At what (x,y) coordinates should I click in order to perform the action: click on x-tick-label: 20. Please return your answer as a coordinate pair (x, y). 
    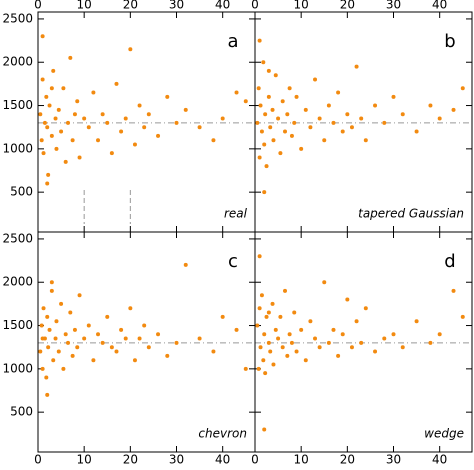
    Looking at the image, I should click on (130, 460).